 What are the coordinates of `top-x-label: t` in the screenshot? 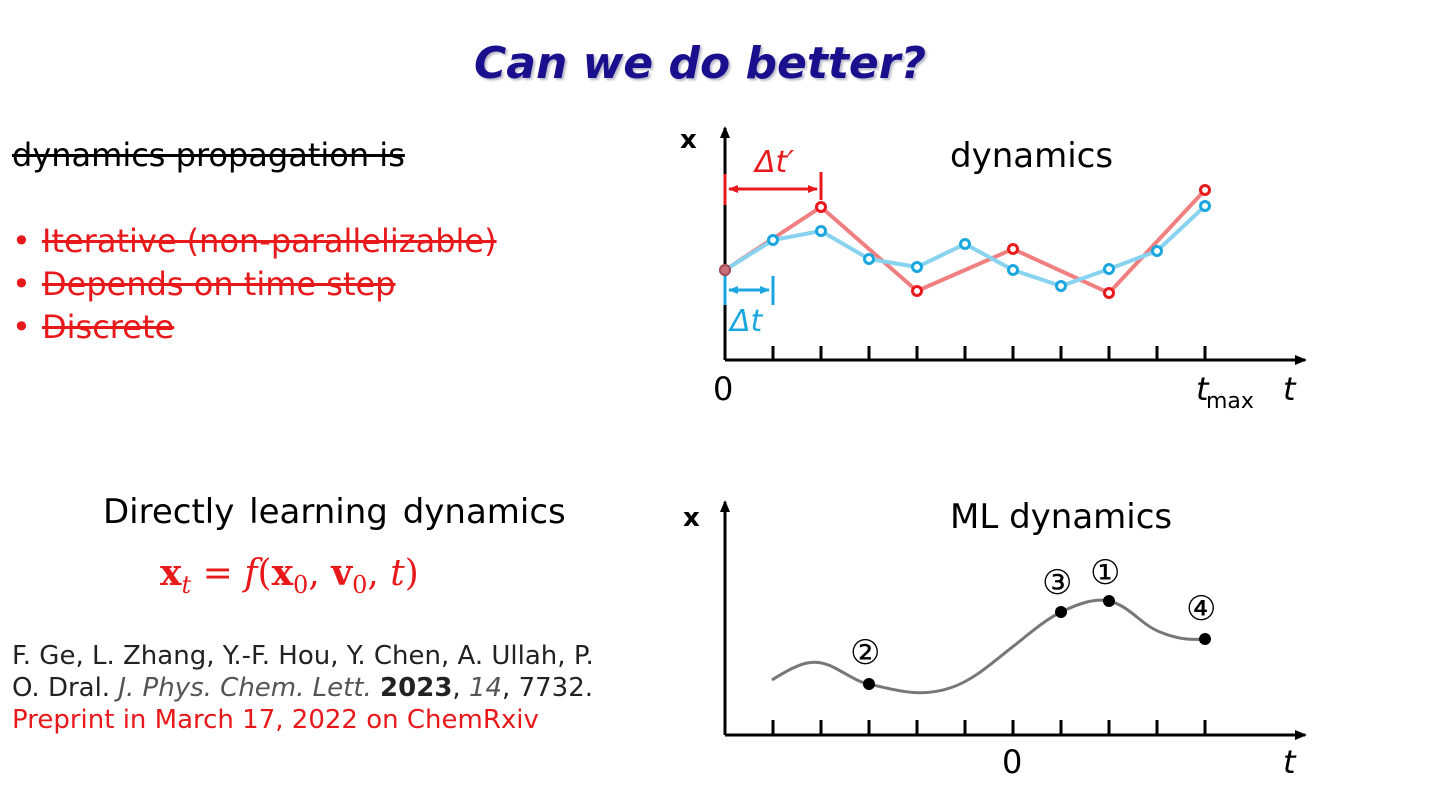 It's located at (1290, 389).